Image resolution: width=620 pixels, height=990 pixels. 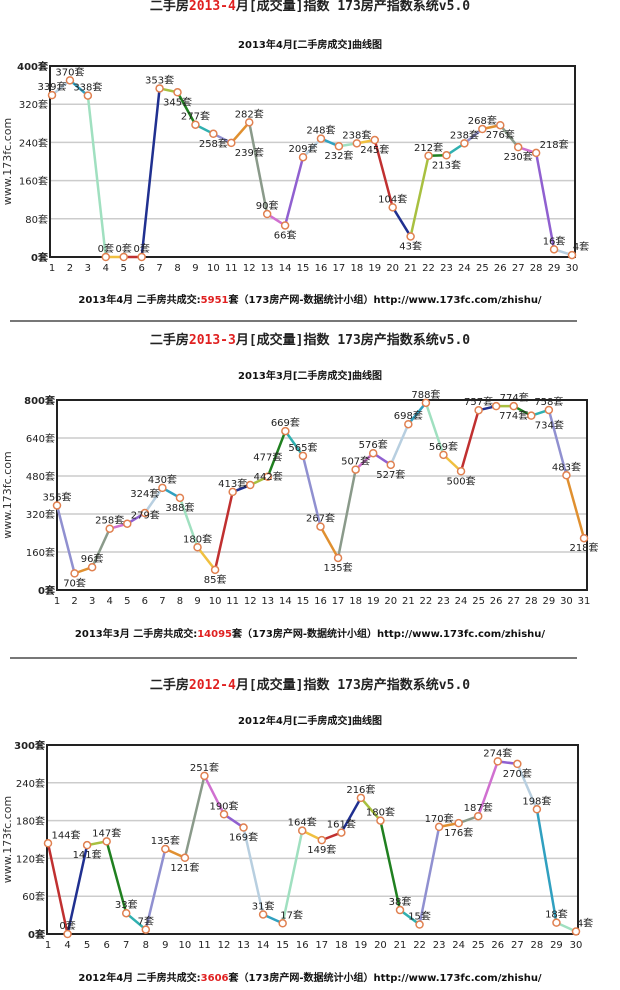 I want to click on y-tick-label: 640套, so click(x=40, y=438).